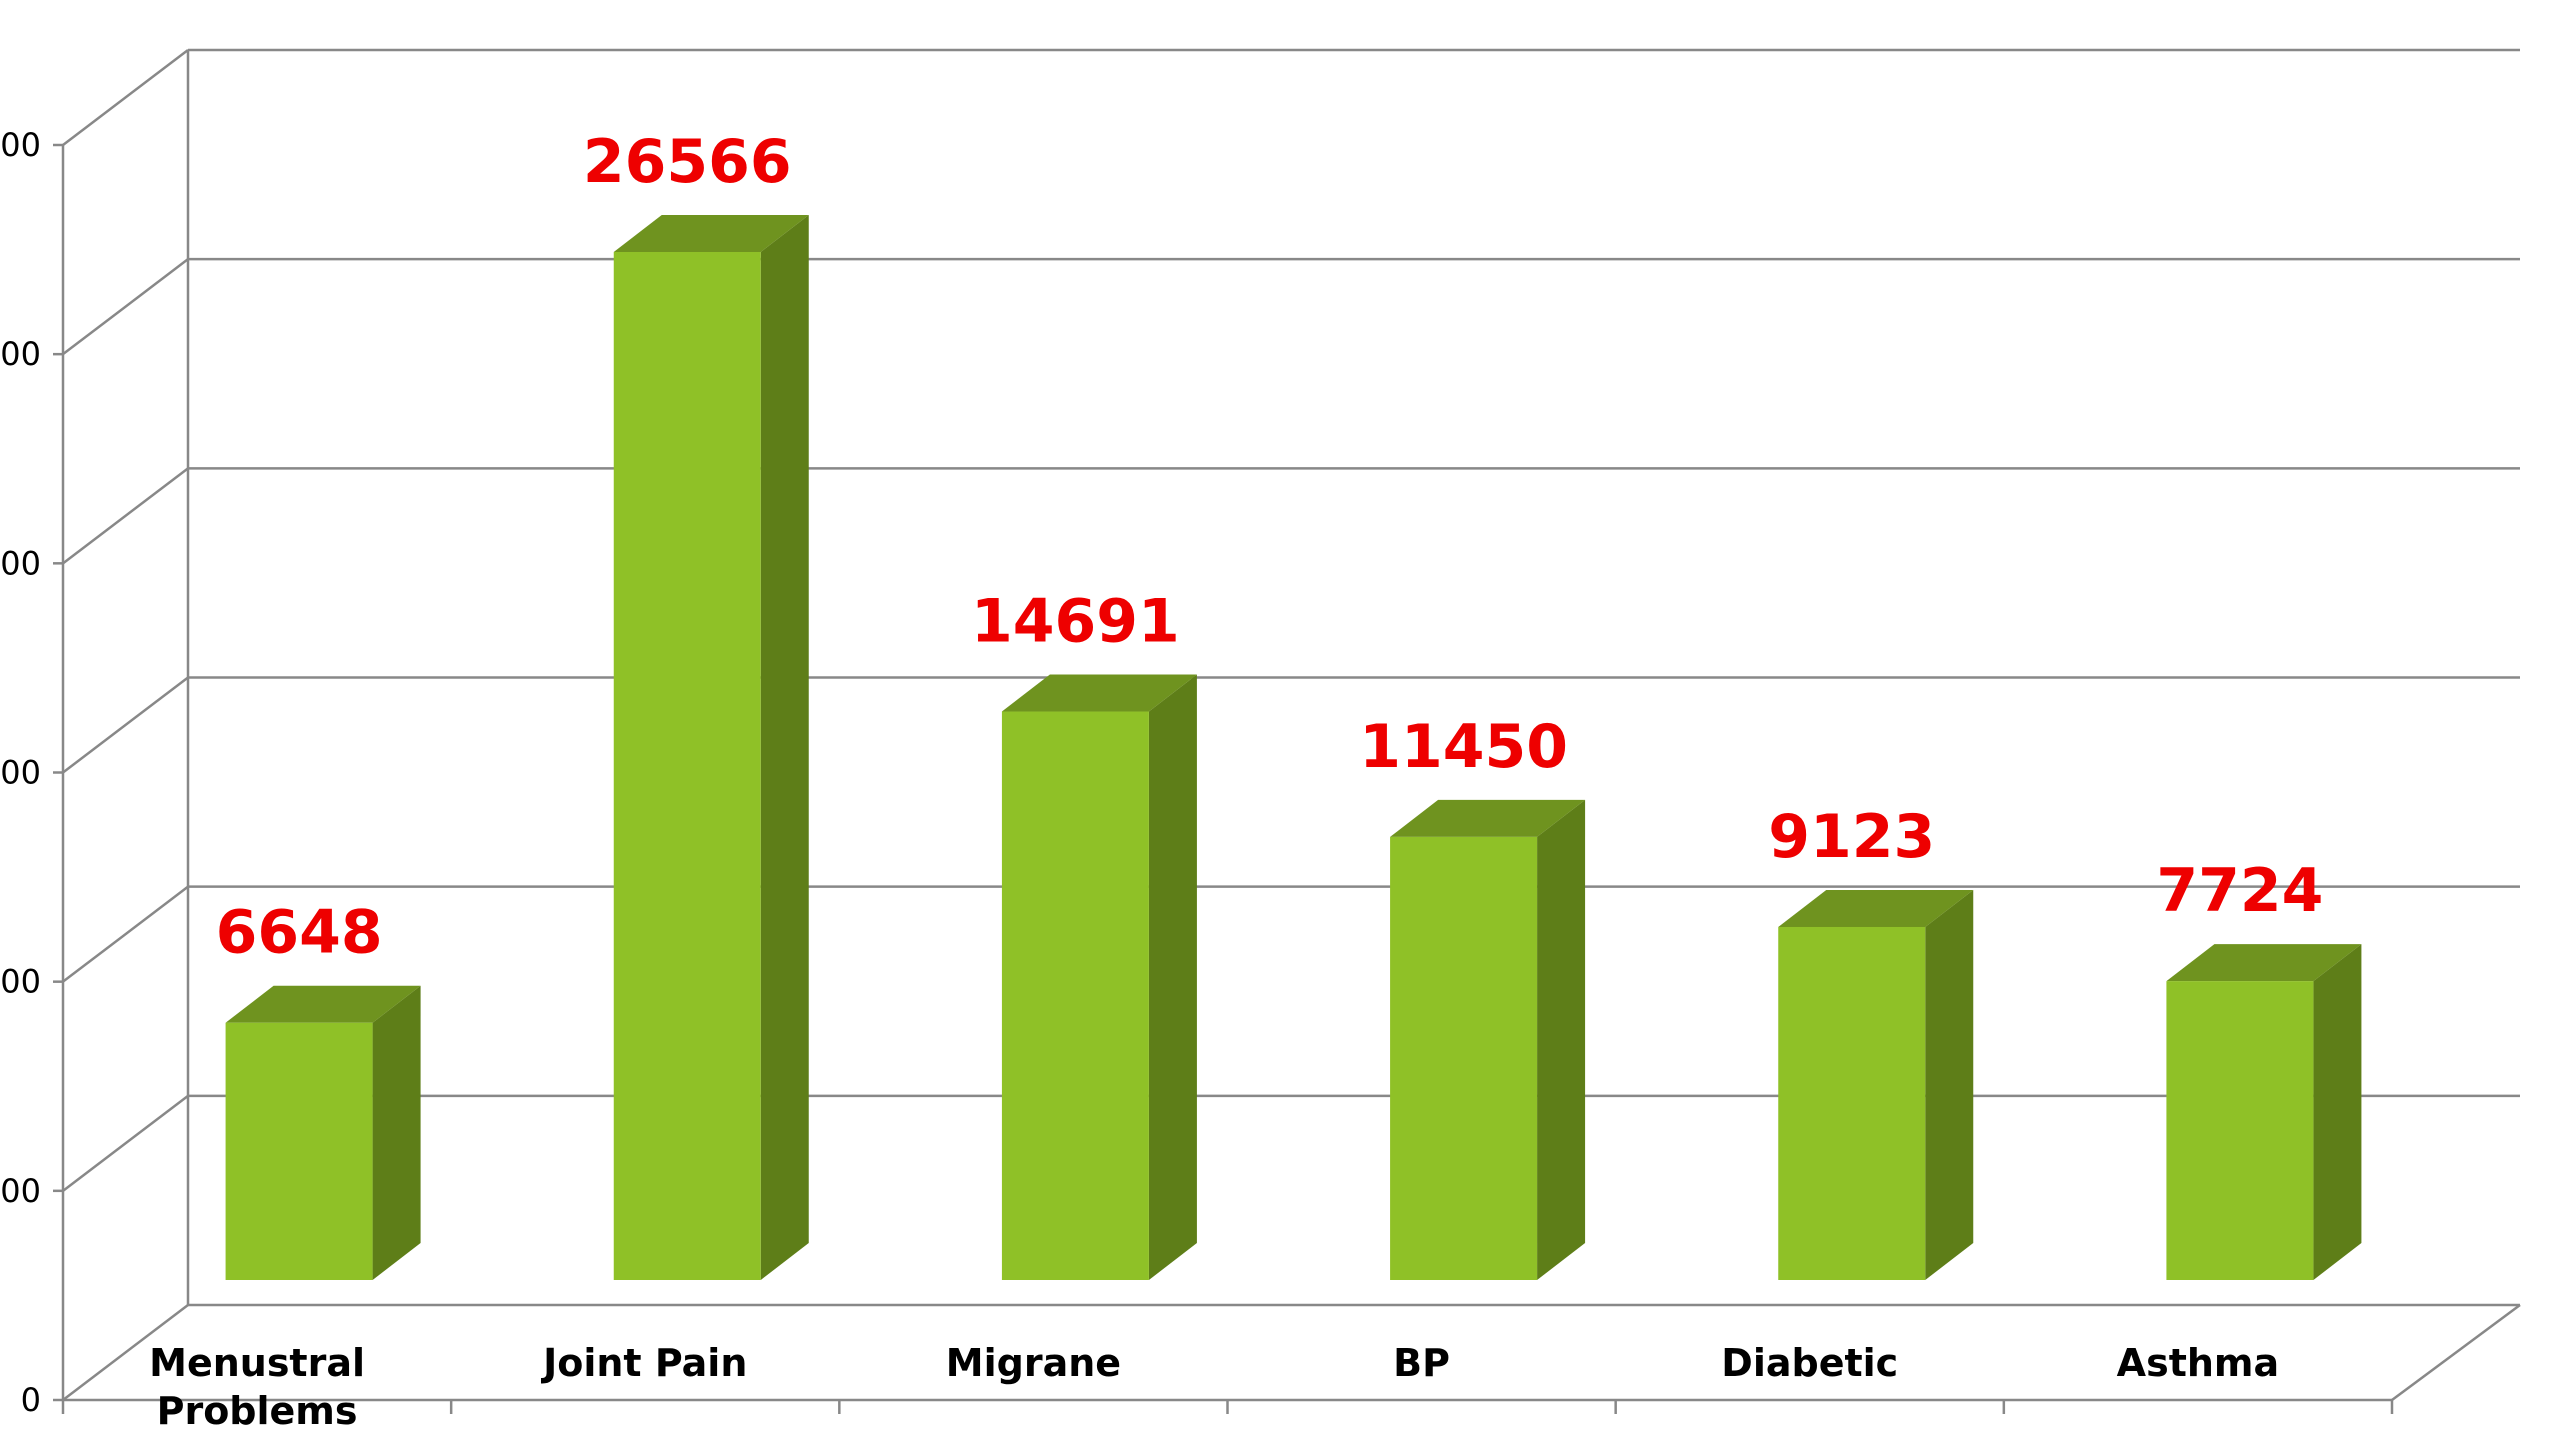  I want to click on x-category-label: Migrane, so click(1033, 1363).